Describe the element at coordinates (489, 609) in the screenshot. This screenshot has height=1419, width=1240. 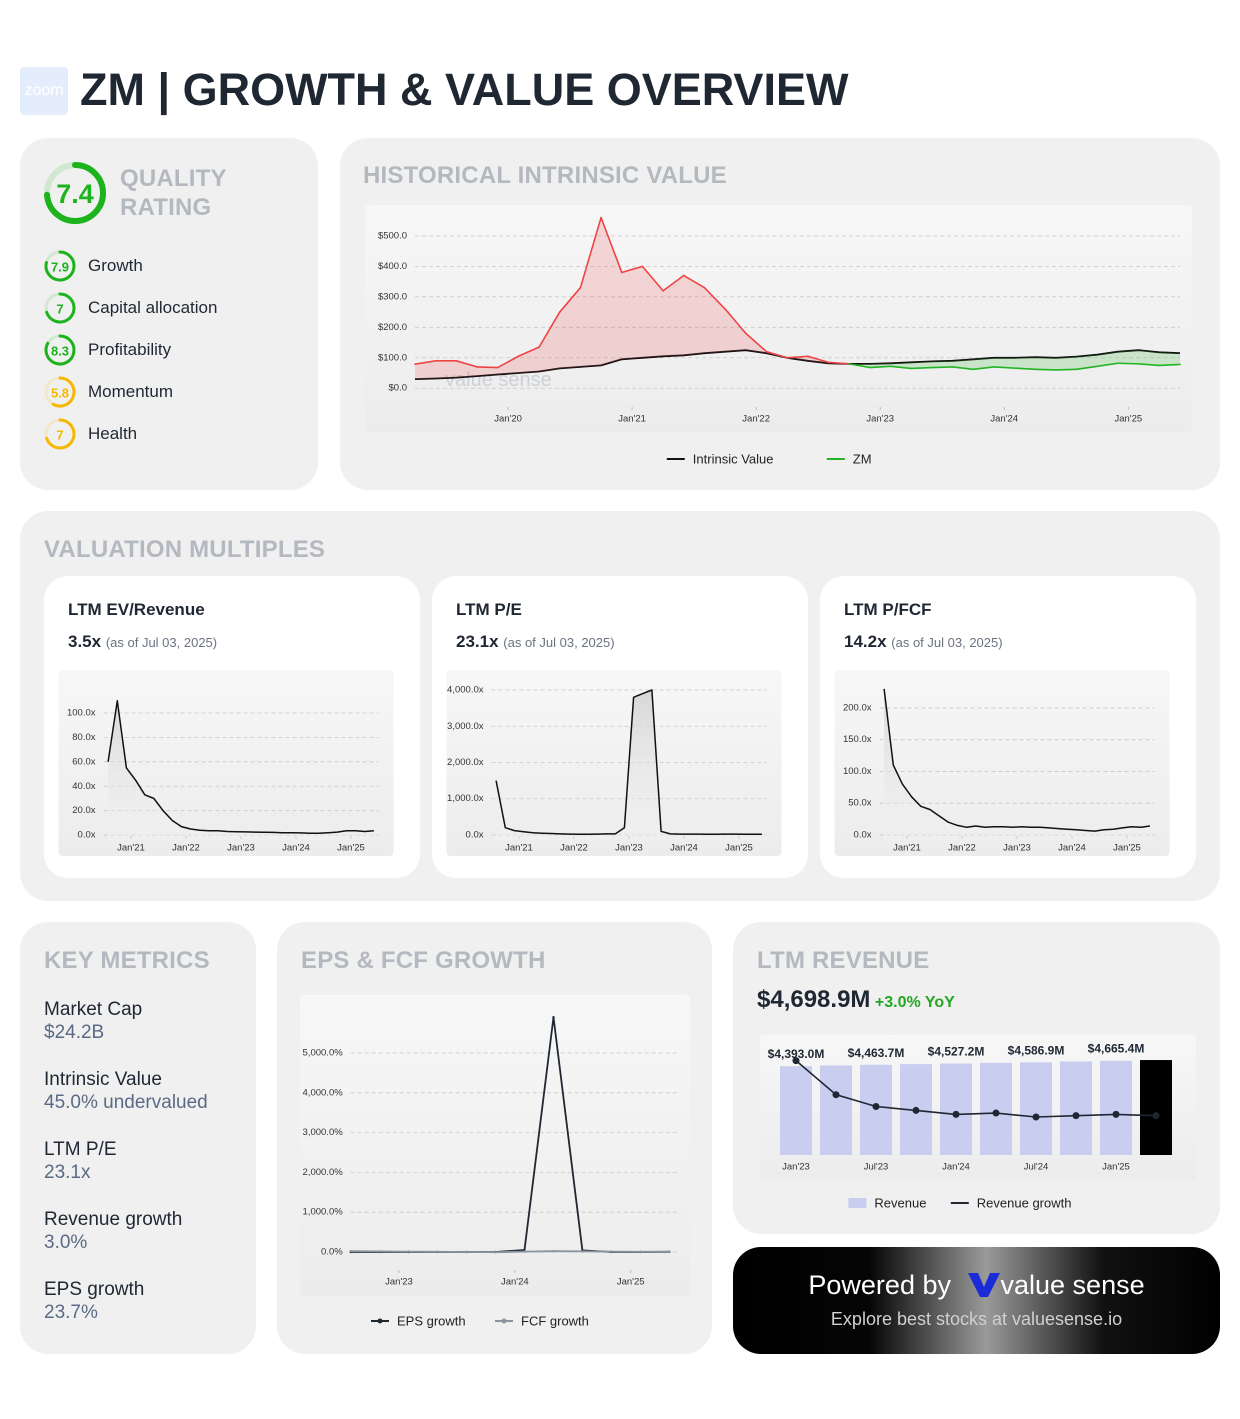
I see `multiple-title: LTM P/E` at that location.